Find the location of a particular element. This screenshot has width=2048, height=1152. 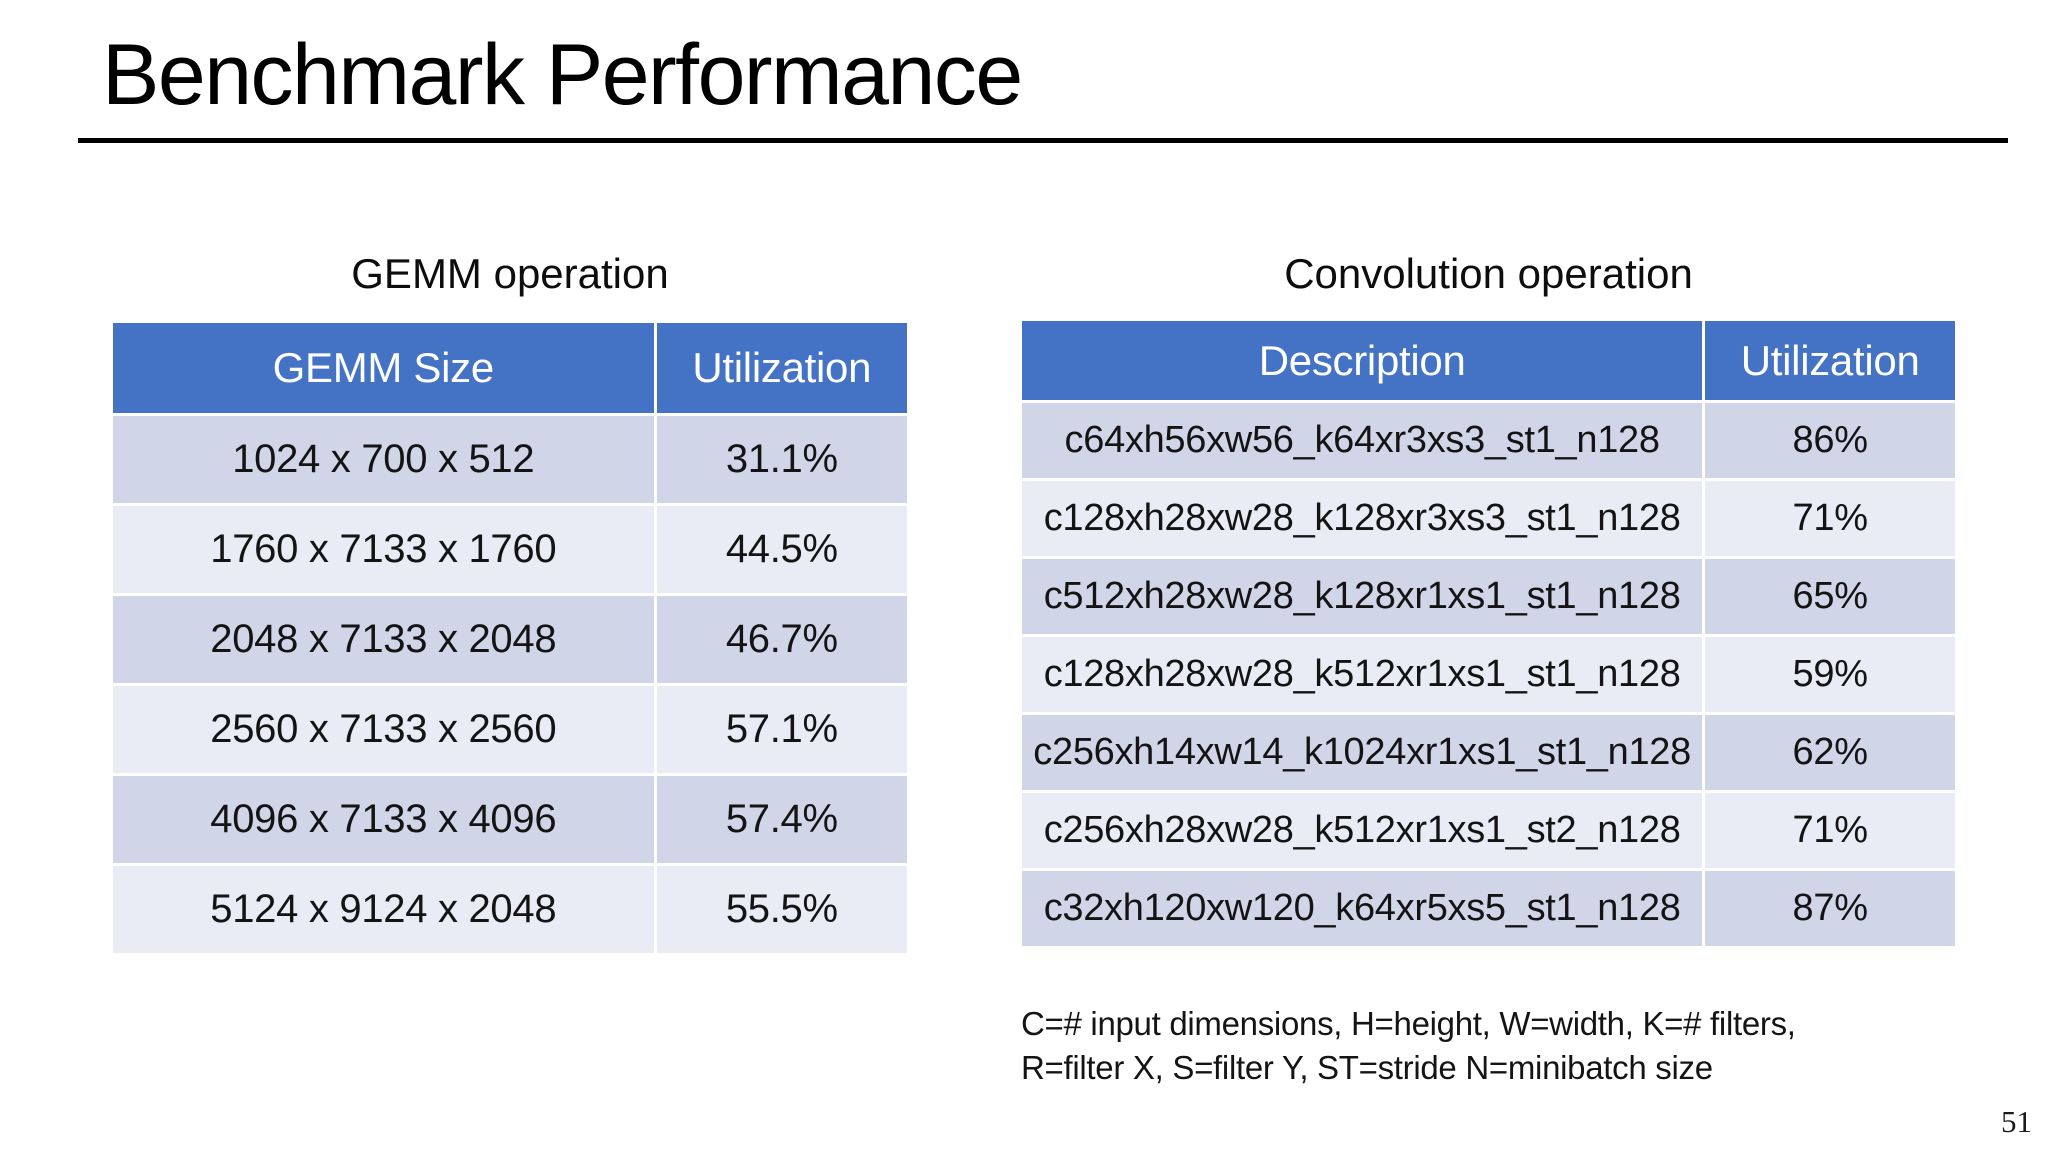

table-cell: 59% is located at coordinates (1830, 674).